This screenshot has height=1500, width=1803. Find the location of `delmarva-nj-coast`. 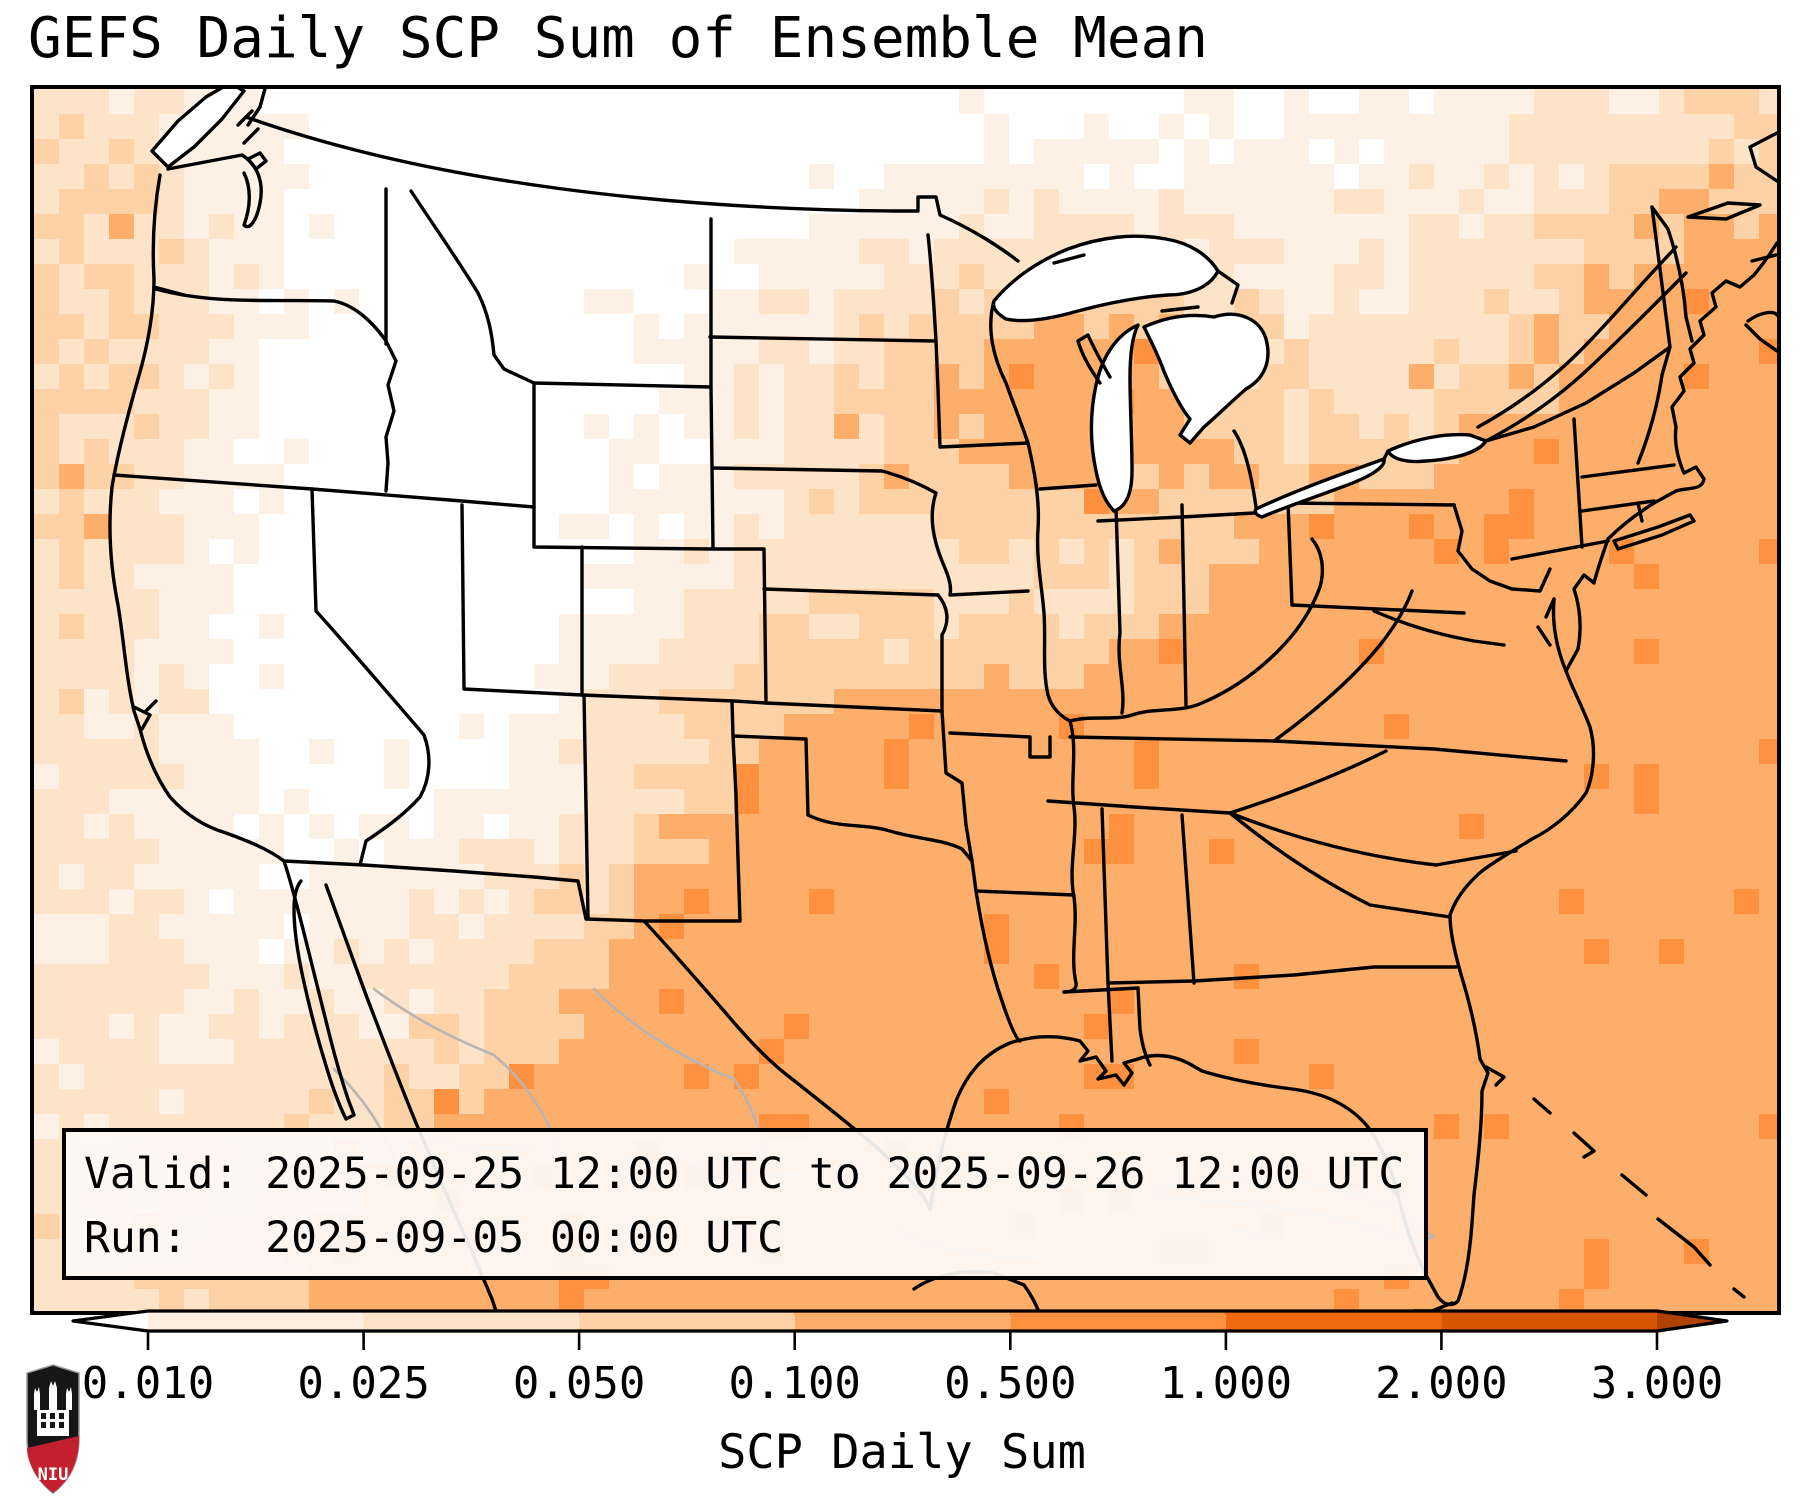

delmarva-nj-coast is located at coordinates (1587, 605).